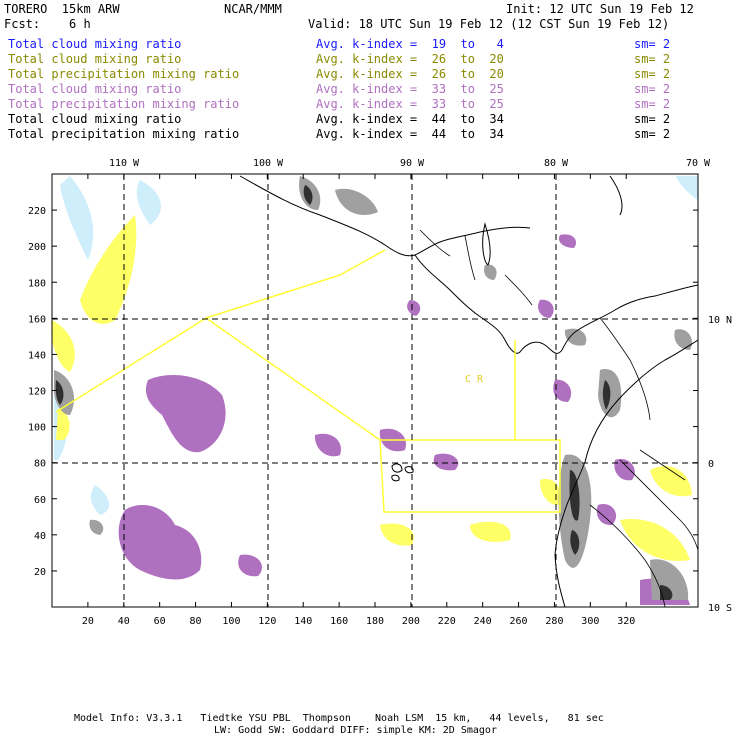 Image resolution: width=740 pixels, height=740 pixels. I want to click on x-tick-label: 40, so click(124, 621).